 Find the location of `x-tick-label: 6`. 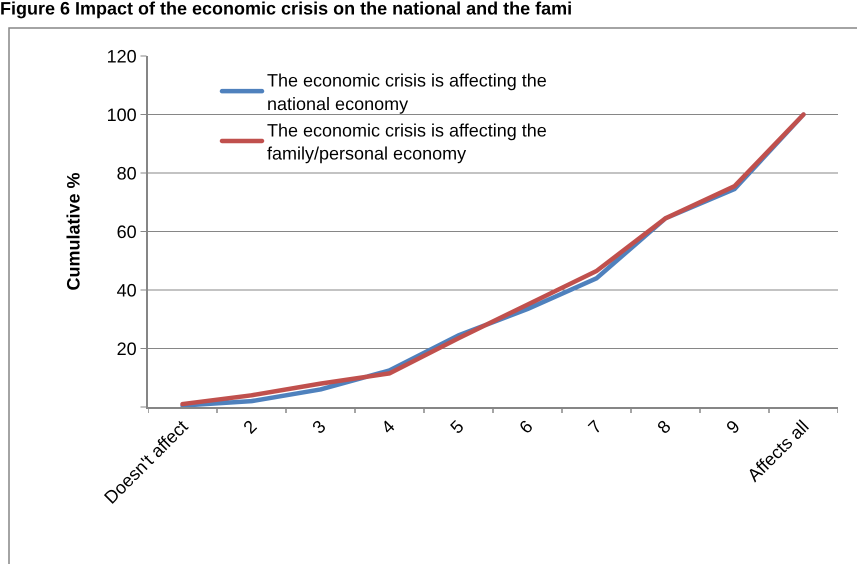

x-tick-label: 6 is located at coordinates (526, 427).